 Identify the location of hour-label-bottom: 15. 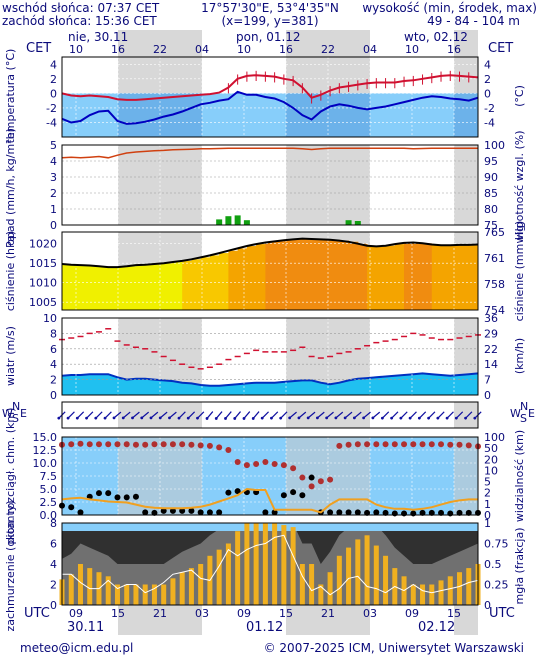
(454, 613).